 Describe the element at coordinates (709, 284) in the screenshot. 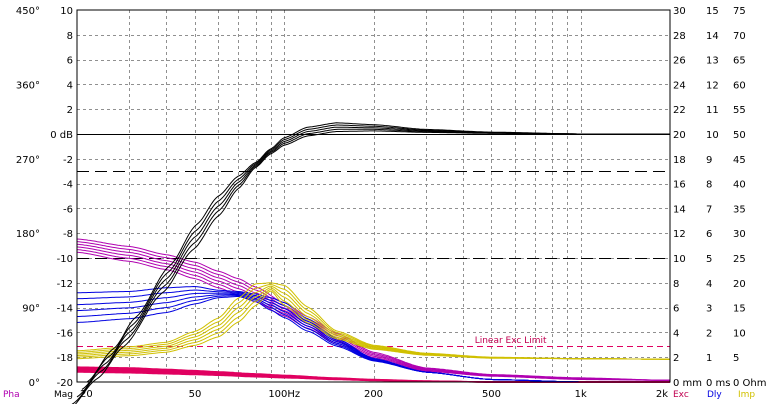

I see `delay-tick-label: 4` at that location.